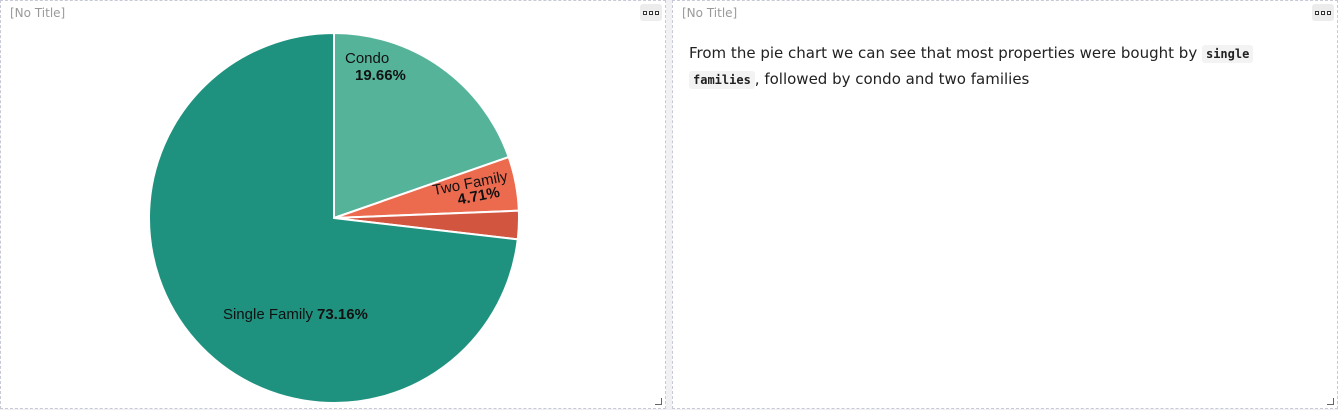  What do you see at coordinates (892, 79) in the screenshot?
I see `note-text-end: , followed by condo and two families` at bounding box center [892, 79].